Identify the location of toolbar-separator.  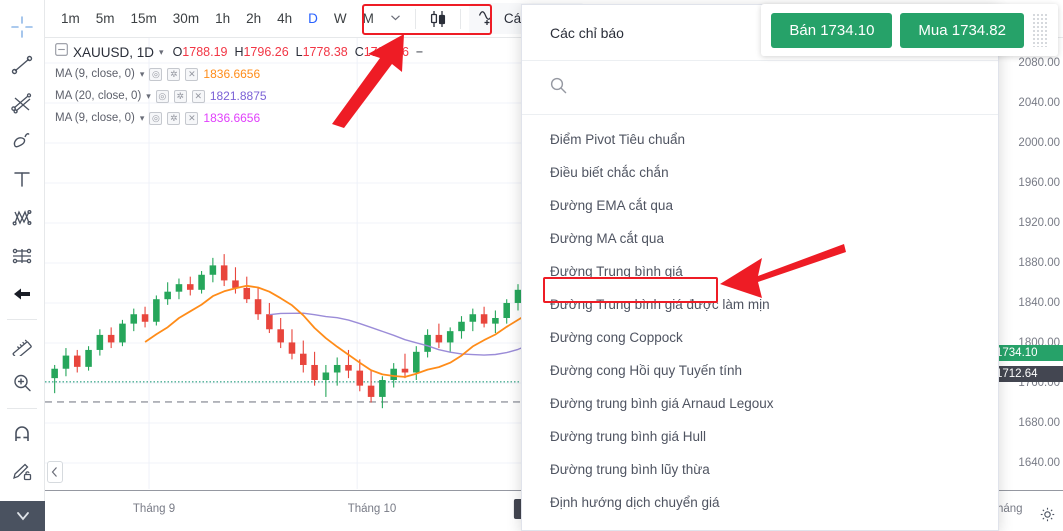
(415, 18).